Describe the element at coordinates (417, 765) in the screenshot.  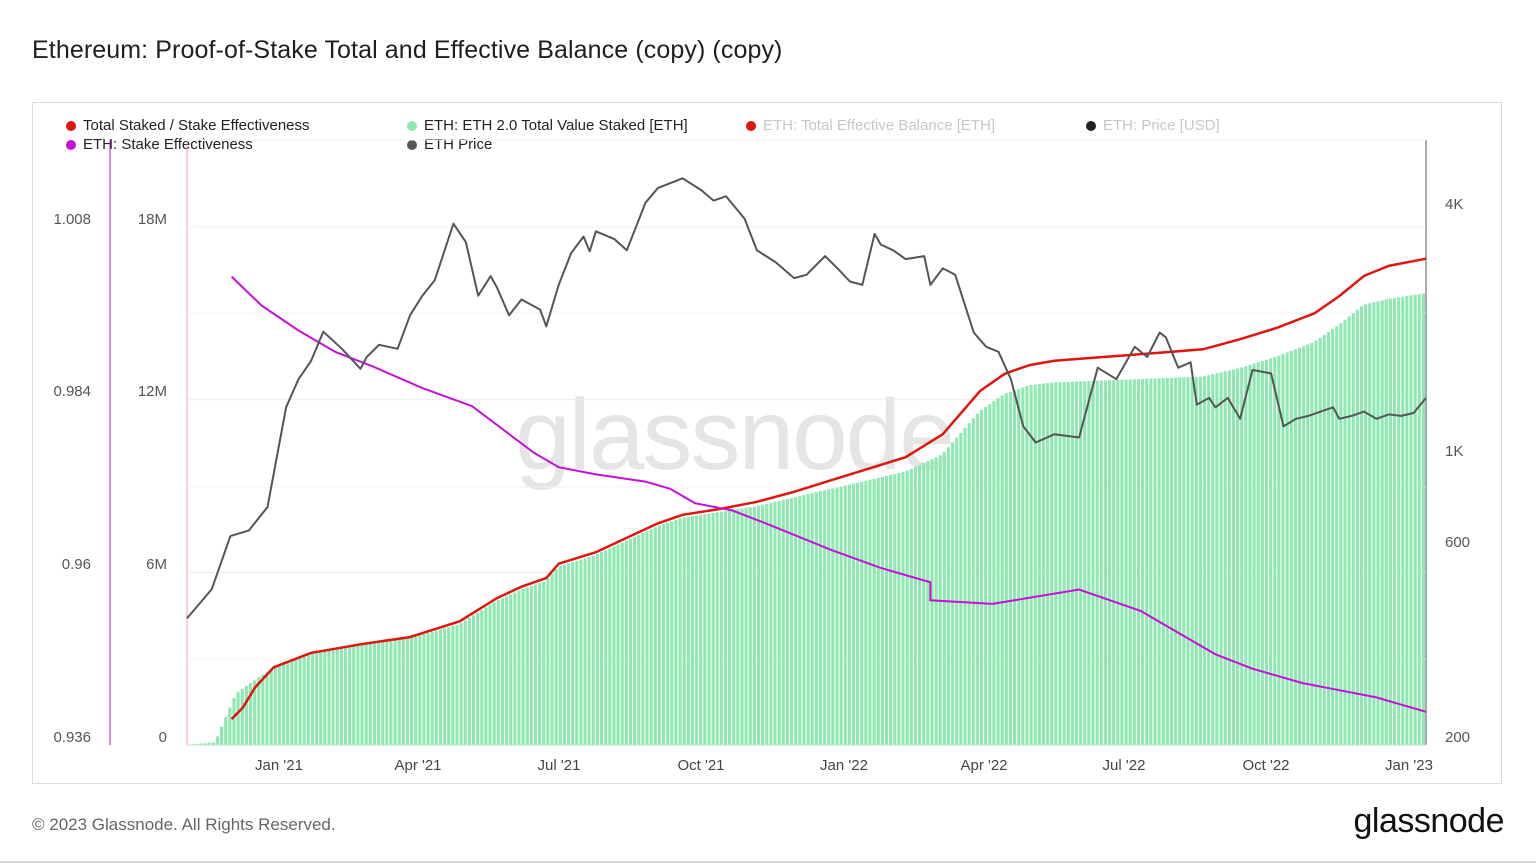
I see `x-tick-label: Apr '21` at that location.